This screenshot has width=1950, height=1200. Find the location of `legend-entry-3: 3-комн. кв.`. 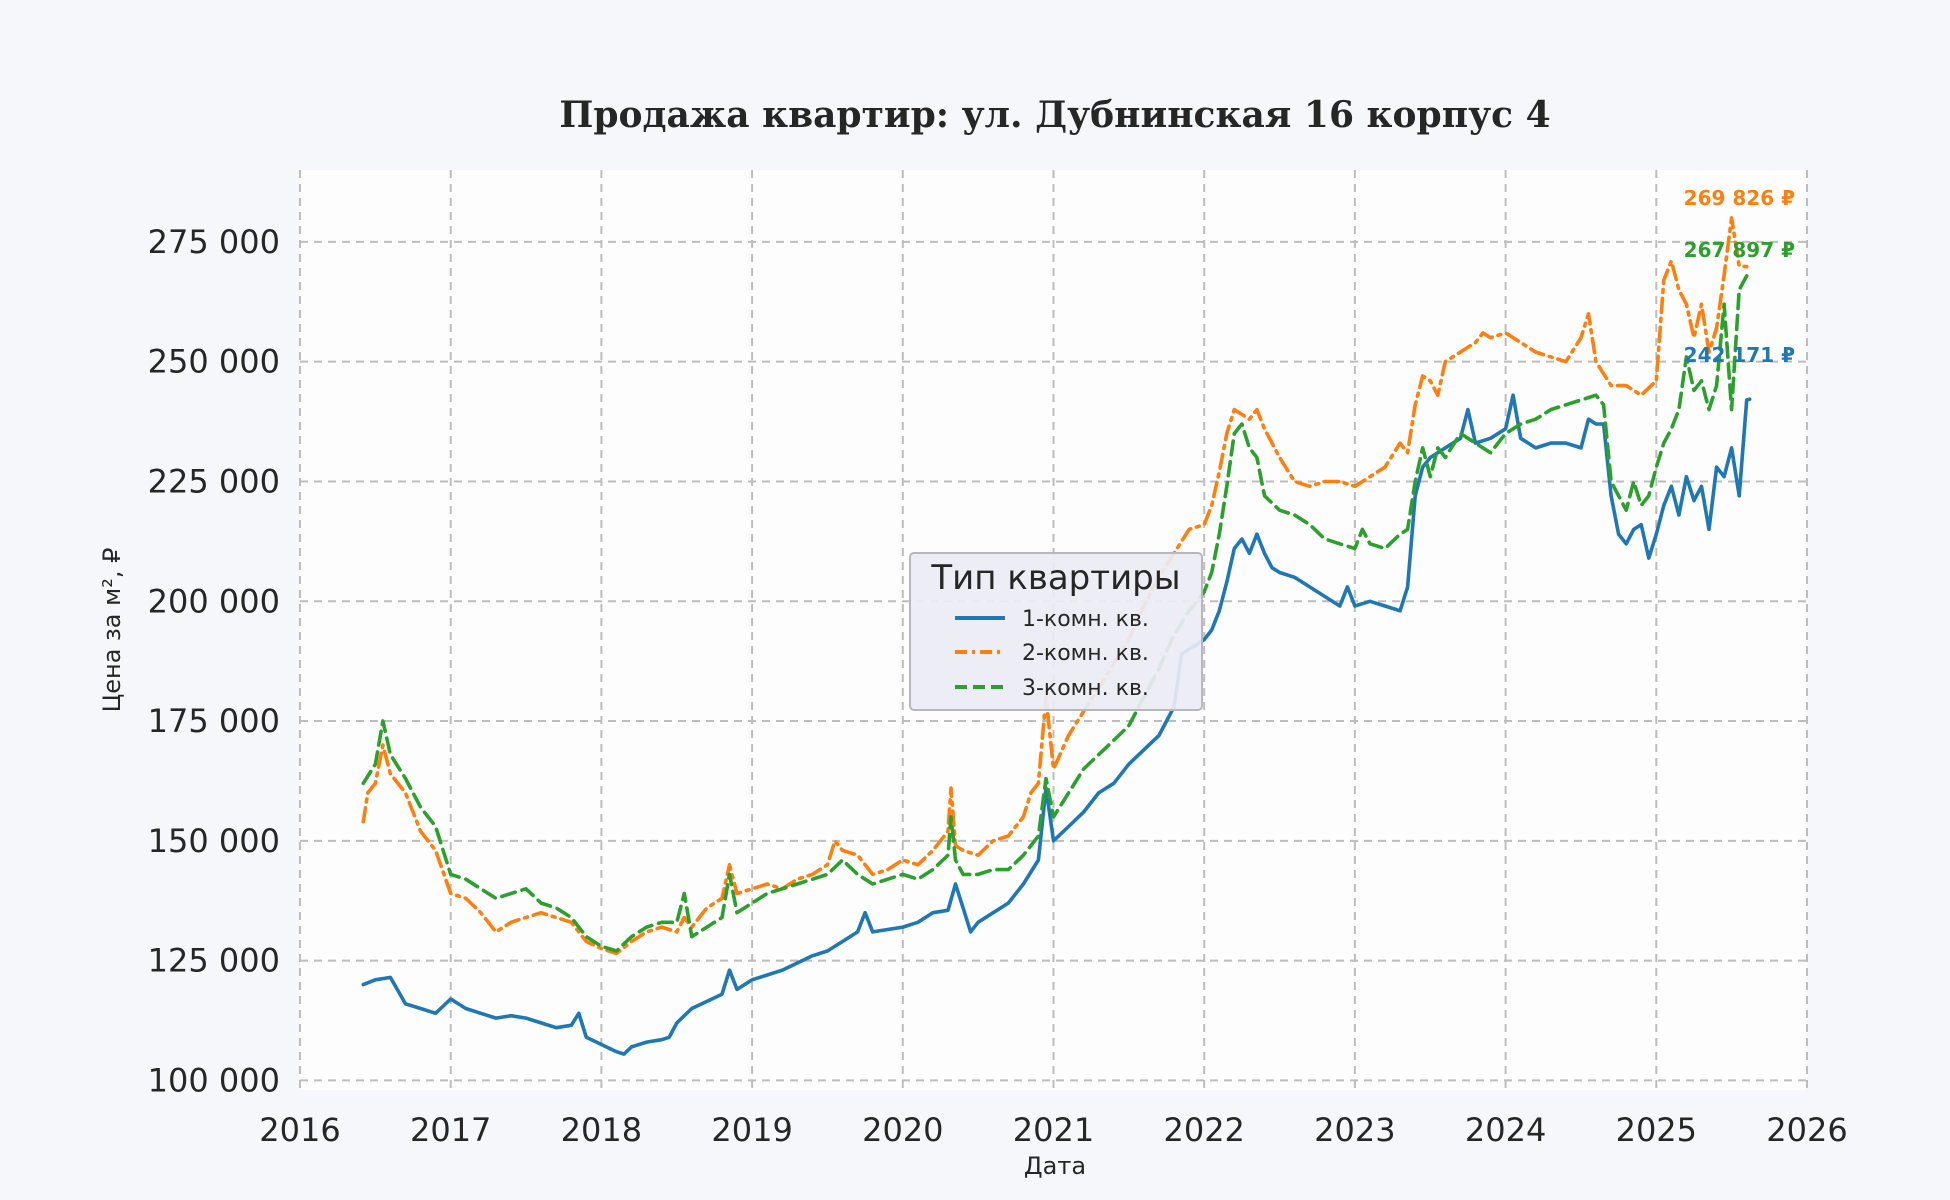

legend-entry-3: 3-комн. кв. is located at coordinates (1085, 688).